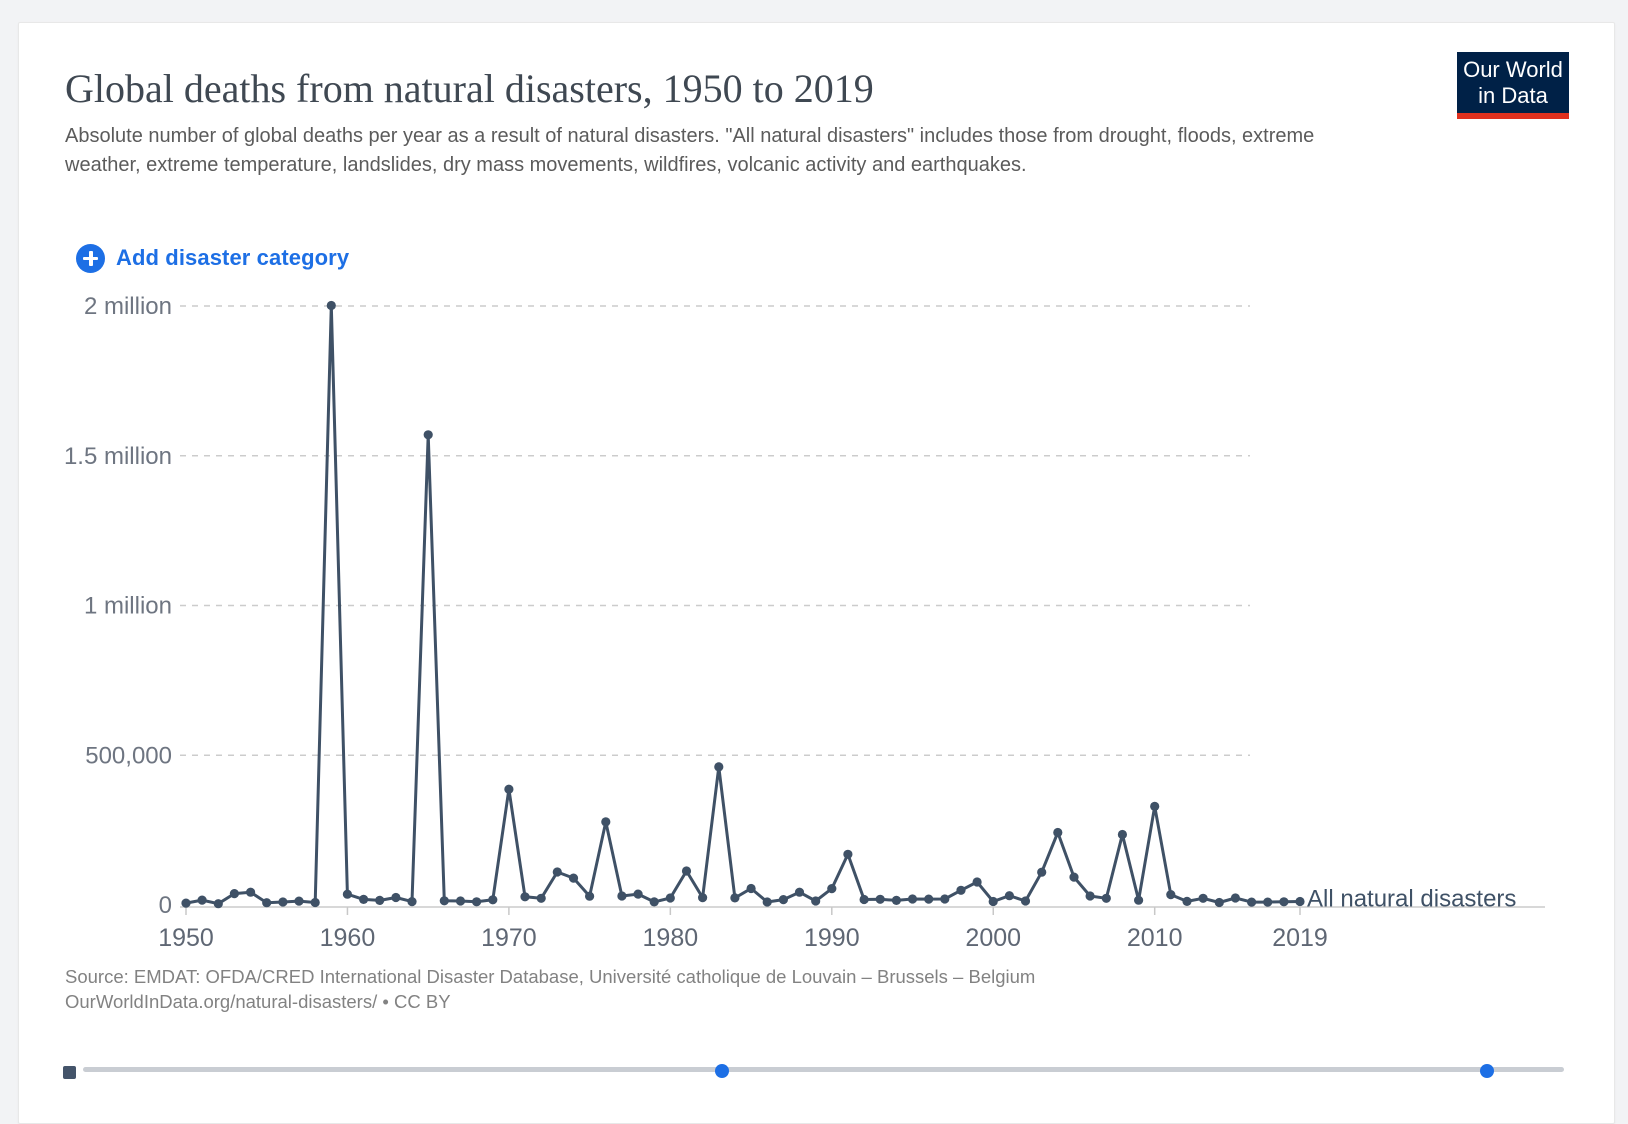 The image size is (1628, 1124). Describe the element at coordinates (186, 938) in the screenshot. I see `x-axis-tick-label: 1950` at that location.